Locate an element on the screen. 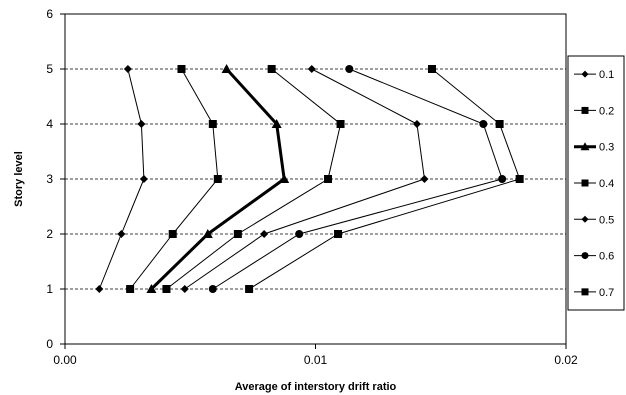  series-0.3 is located at coordinates (218, 178).